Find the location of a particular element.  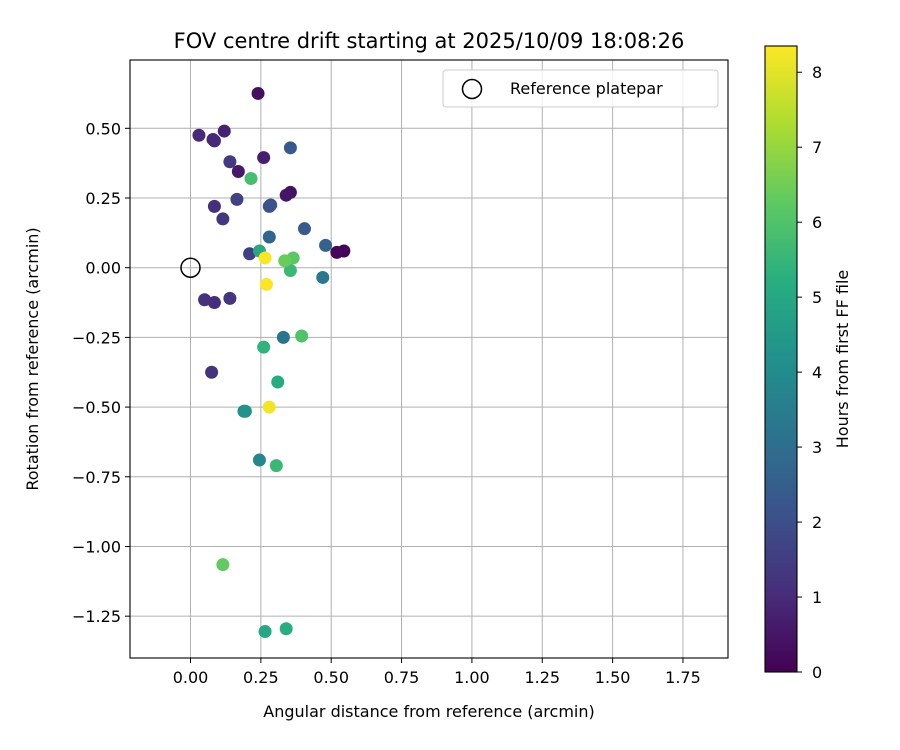

colorbar-tick-label: 8 is located at coordinates (817, 72).